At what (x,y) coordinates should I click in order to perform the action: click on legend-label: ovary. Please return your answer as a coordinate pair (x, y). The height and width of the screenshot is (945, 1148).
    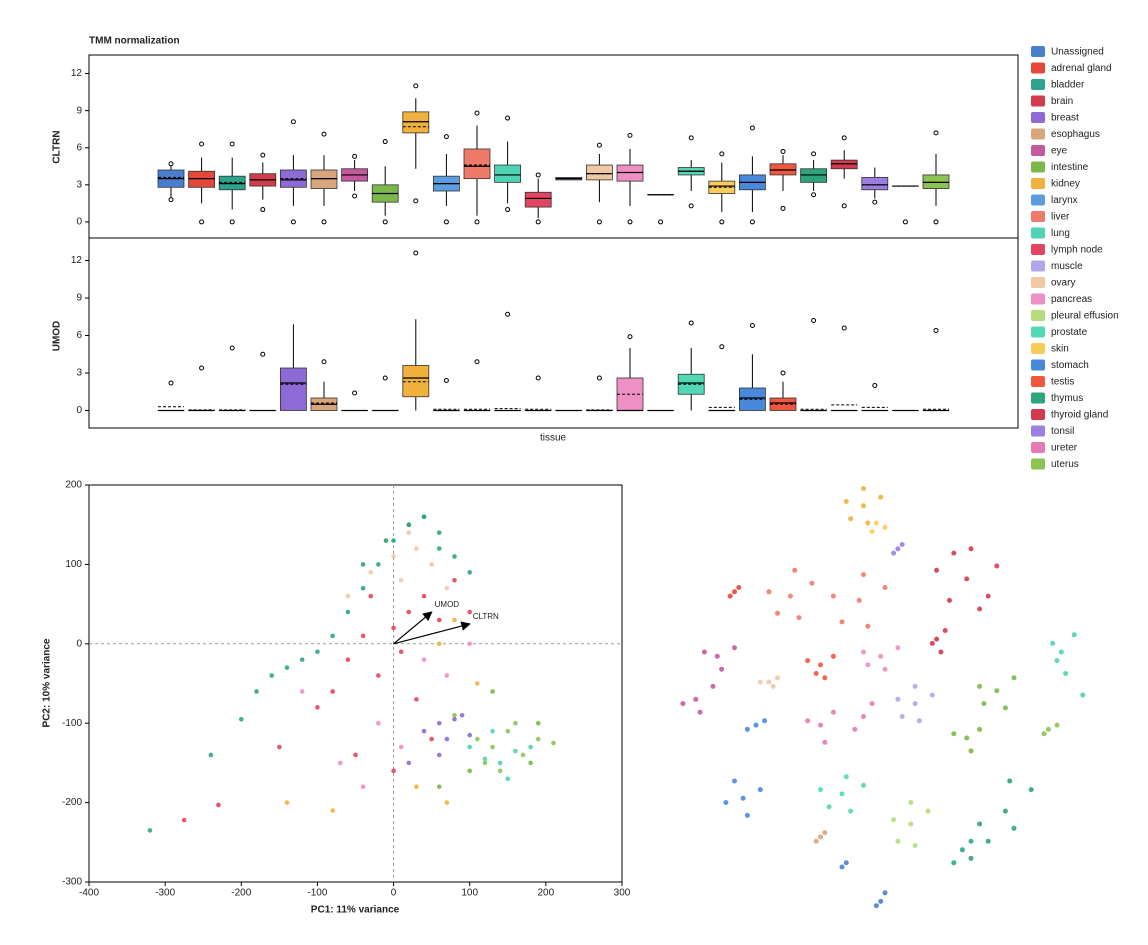
    Looking at the image, I should click on (1063, 283).